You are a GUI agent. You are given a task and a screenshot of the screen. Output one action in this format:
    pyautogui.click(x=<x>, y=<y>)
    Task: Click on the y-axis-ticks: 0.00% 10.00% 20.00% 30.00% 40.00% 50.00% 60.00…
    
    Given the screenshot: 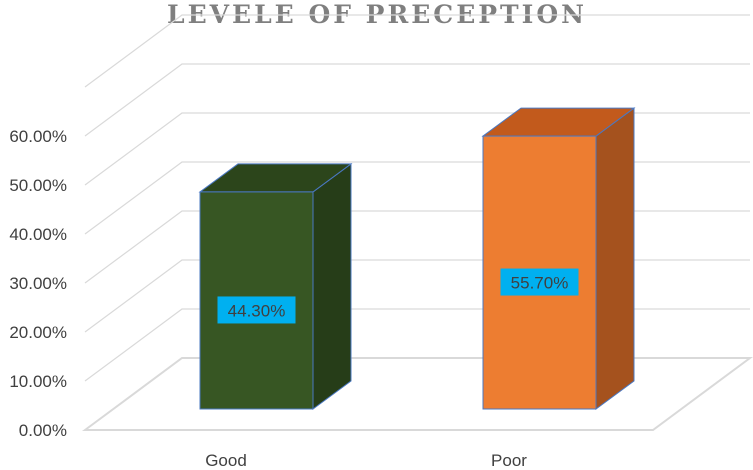 What is the action you would take?
    pyautogui.click(x=38, y=283)
    